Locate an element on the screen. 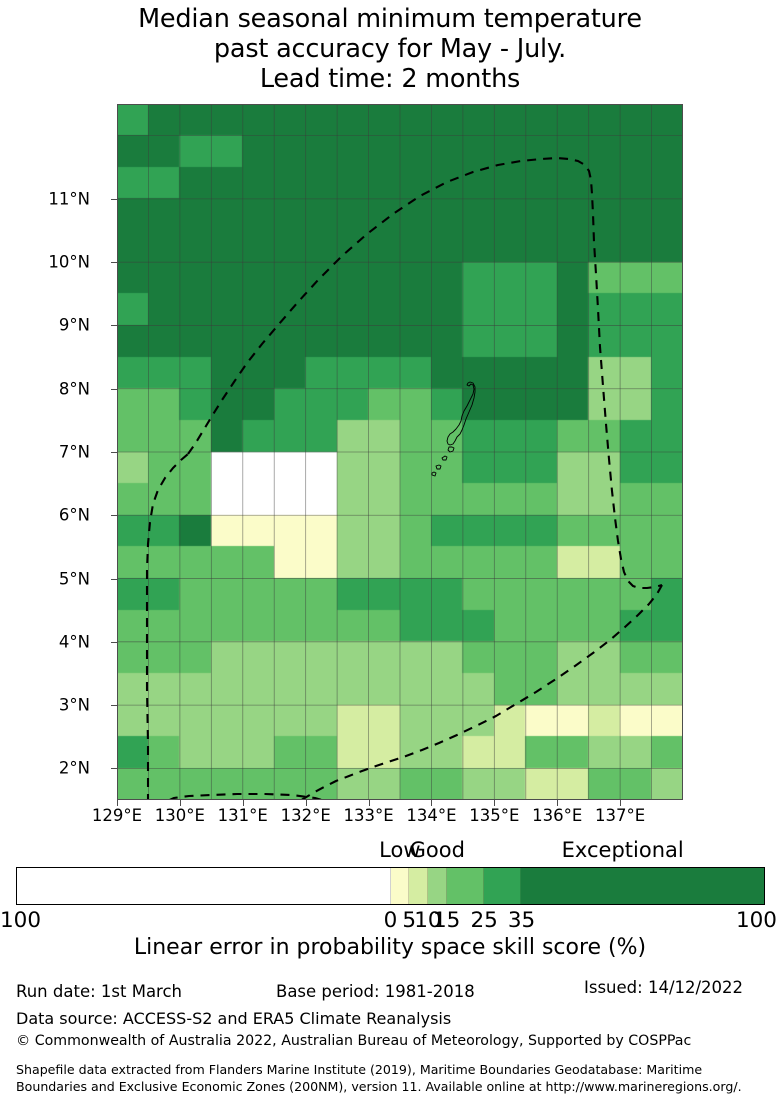 Image resolution: width=780 pixels, height=1095 pixels. y-axis-tick-label: 9°N is located at coordinates (74, 325).